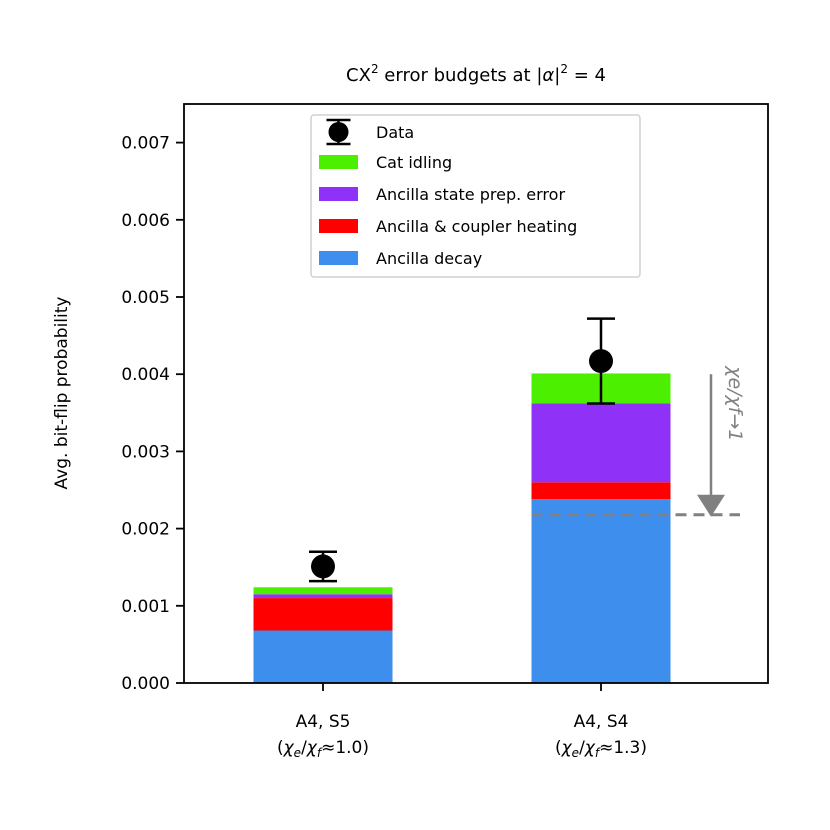 The width and height of the screenshot is (830, 830). I want to click on chart-title: CX2 error budgets at |α|2 = 4, so click(476, 74).